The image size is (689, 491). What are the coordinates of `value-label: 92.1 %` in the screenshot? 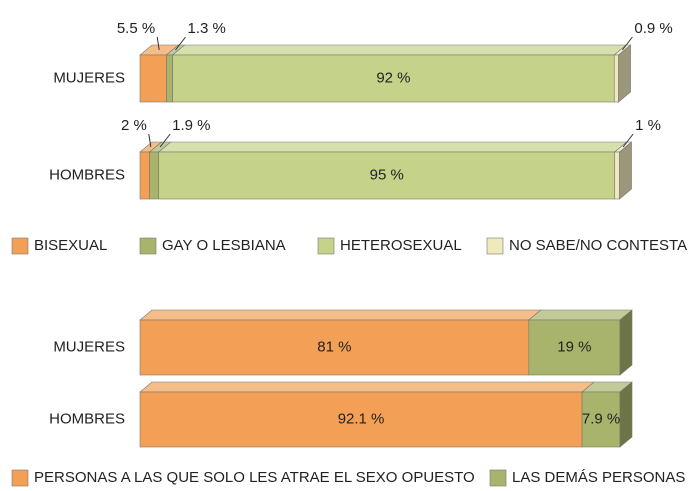 It's located at (361, 418).